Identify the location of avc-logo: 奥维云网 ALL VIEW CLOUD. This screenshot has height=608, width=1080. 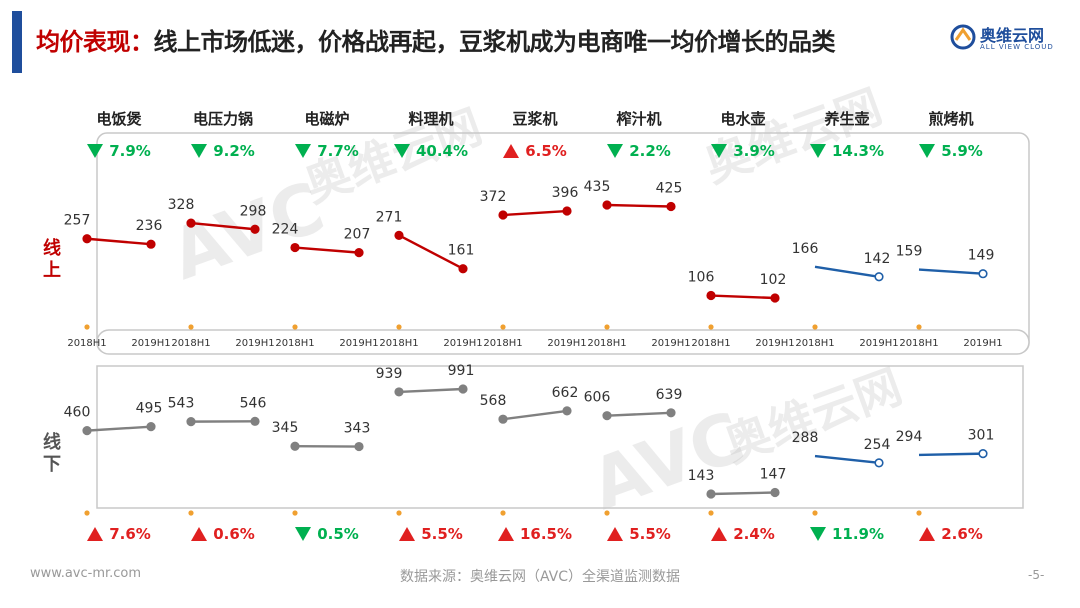
(1005, 42).